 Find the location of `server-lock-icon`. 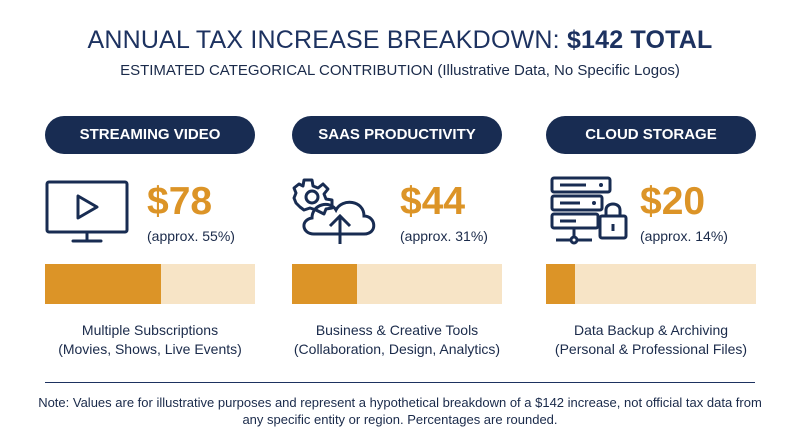

server-lock-icon is located at coordinates (589, 210).